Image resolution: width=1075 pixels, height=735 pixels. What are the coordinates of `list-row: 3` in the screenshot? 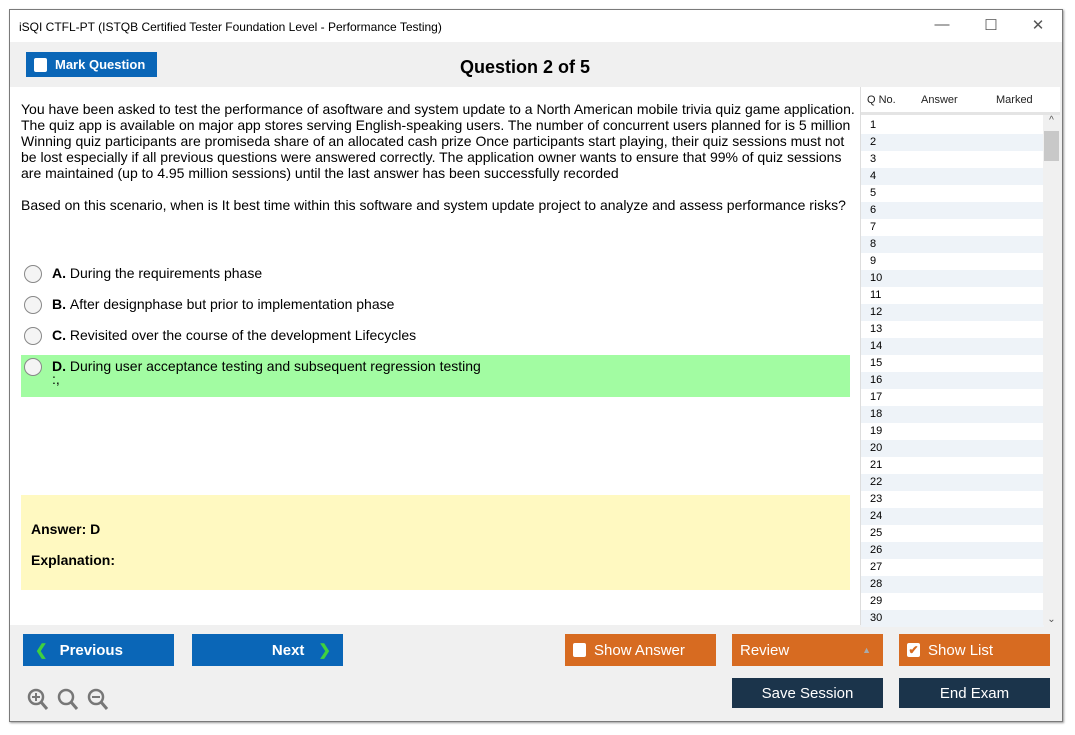 It's located at (873, 159).